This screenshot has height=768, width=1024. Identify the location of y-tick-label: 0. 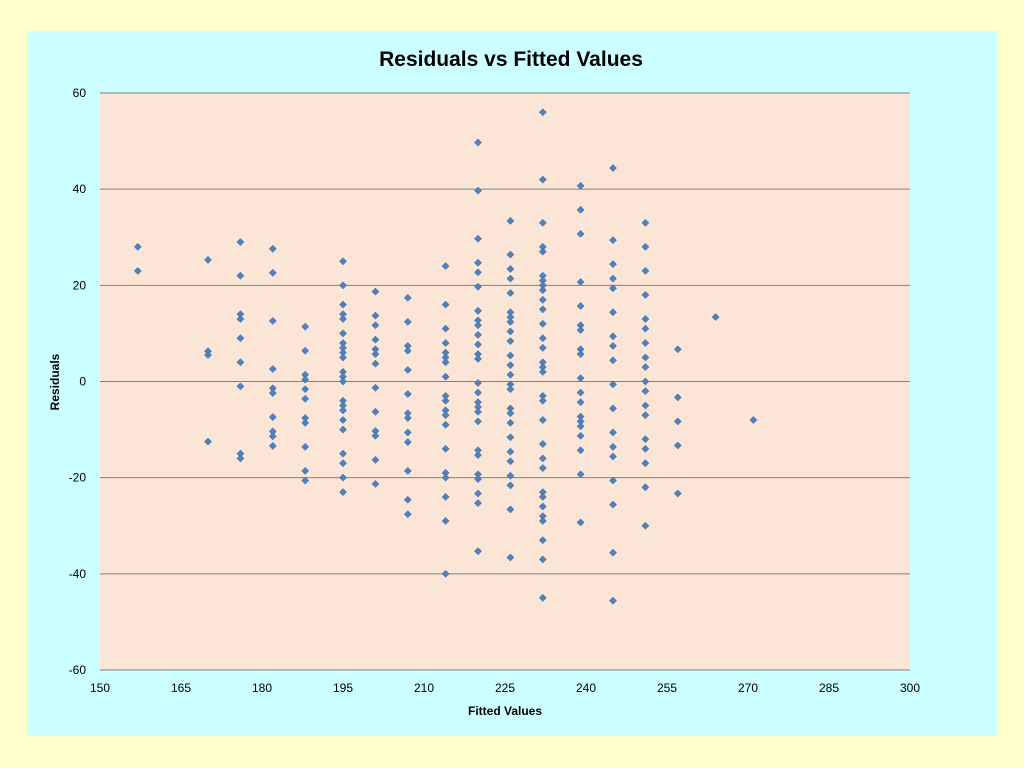
(82, 382).